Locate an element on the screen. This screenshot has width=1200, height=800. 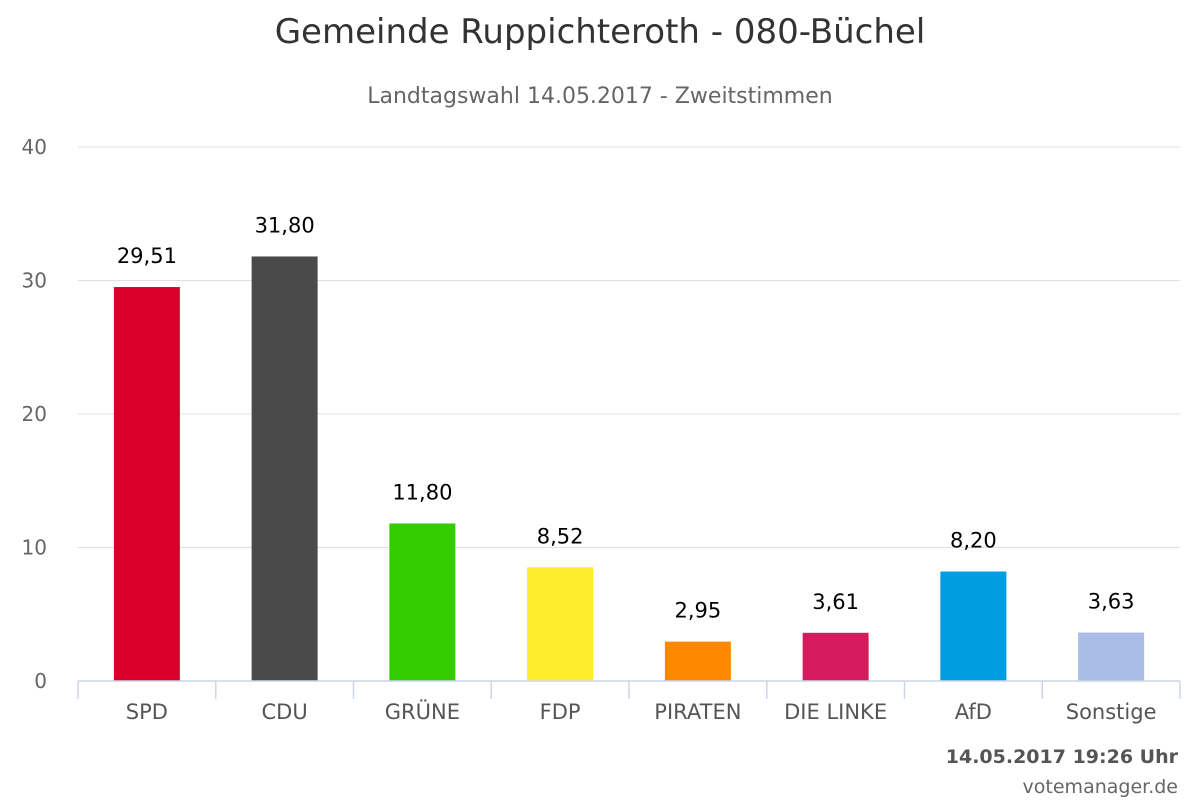
chart-title: Gemeinde Ruppichteroth - 080-Büchel is located at coordinates (600, 32).